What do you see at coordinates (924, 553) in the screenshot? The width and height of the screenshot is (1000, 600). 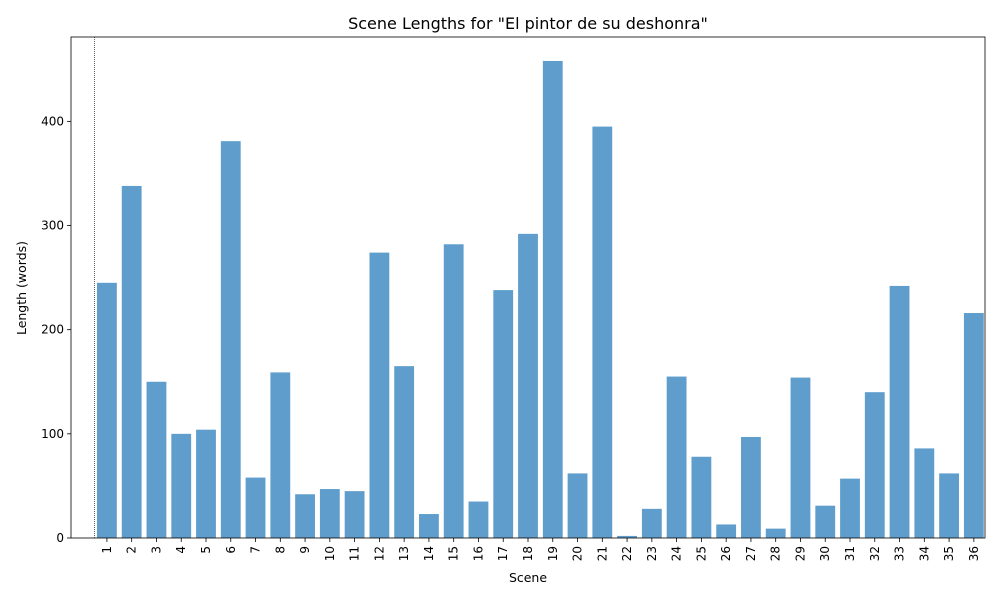 I see `x-tick-label: 34` at bounding box center [924, 553].